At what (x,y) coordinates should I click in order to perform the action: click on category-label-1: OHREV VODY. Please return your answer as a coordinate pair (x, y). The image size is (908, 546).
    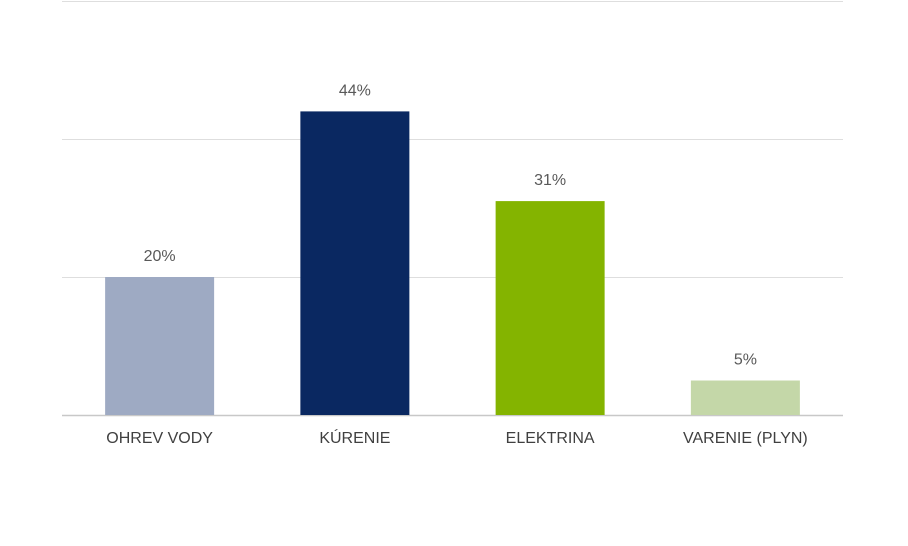
    Looking at the image, I should click on (159, 438).